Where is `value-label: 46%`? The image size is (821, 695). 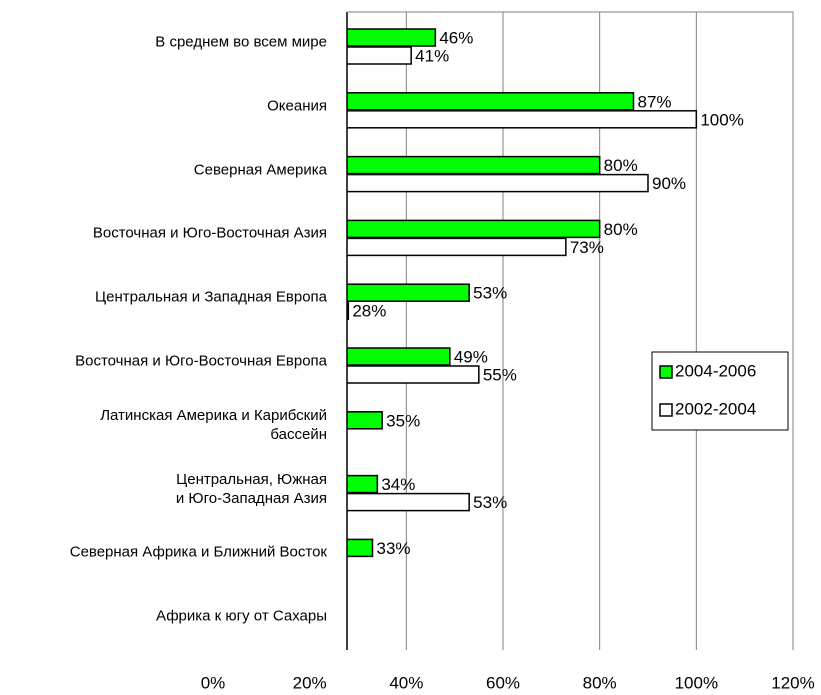 value-label: 46% is located at coordinates (456, 37).